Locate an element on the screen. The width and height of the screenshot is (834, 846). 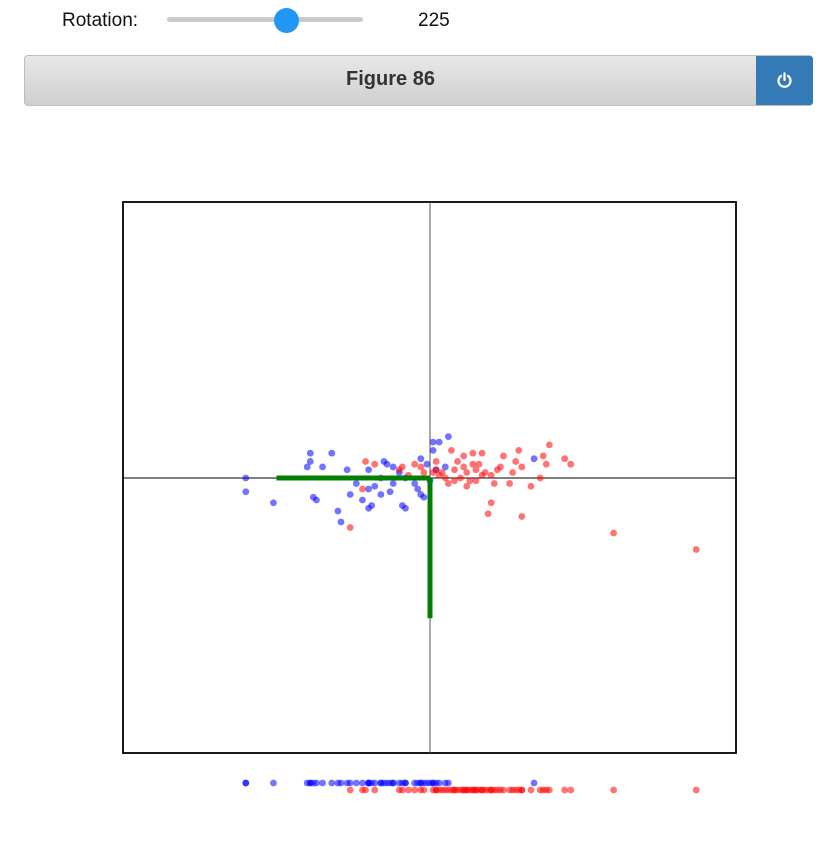
rotation-slider-handle is located at coordinates (286, 20).